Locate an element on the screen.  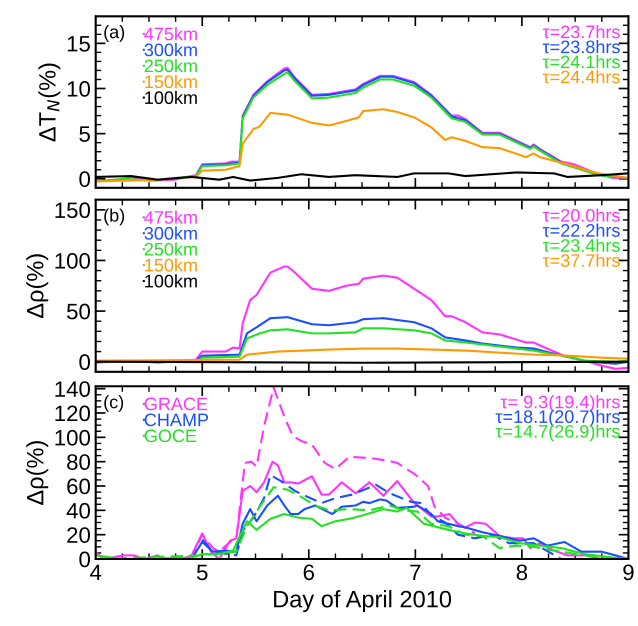
x-tick-label: 5 is located at coordinates (202, 572).